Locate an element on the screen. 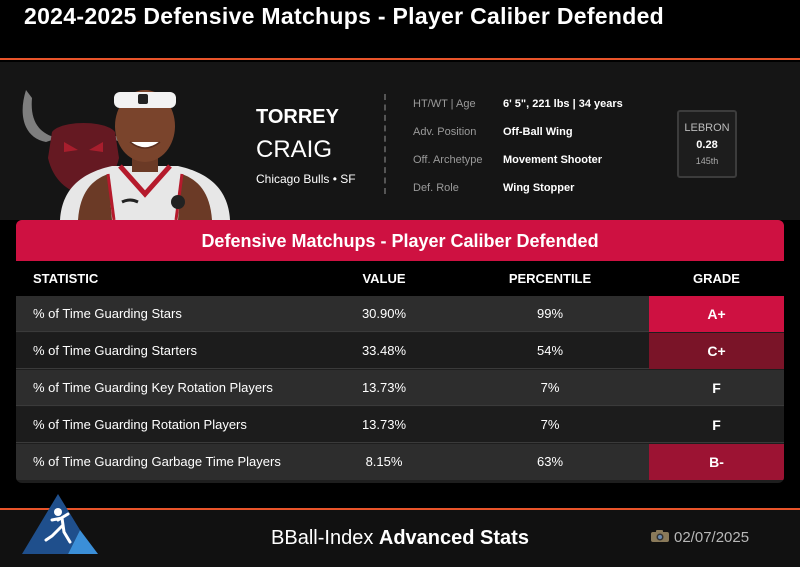 The image size is (800, 567). table-row: % of Time Guarding Stars 30.90% 99% A+ is located at coordinates (400, 314).